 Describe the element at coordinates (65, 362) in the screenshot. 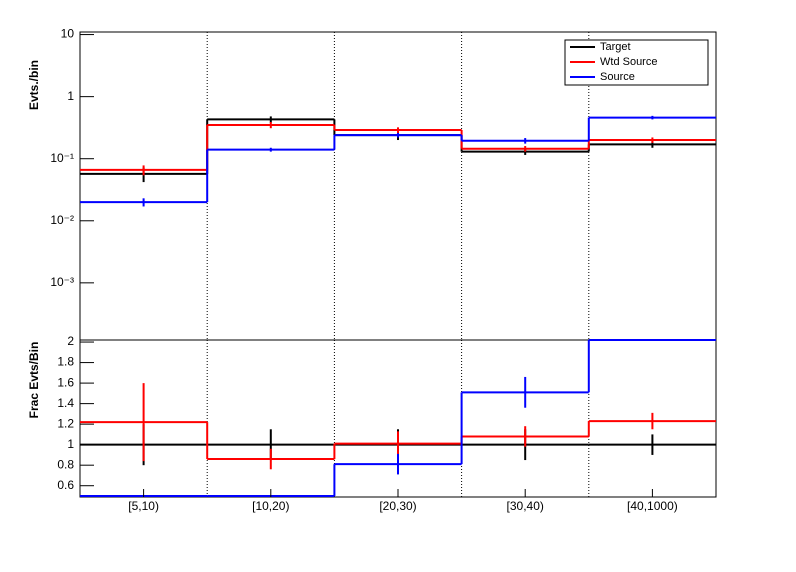

I see `y-tick-label: 1.8` at that location.